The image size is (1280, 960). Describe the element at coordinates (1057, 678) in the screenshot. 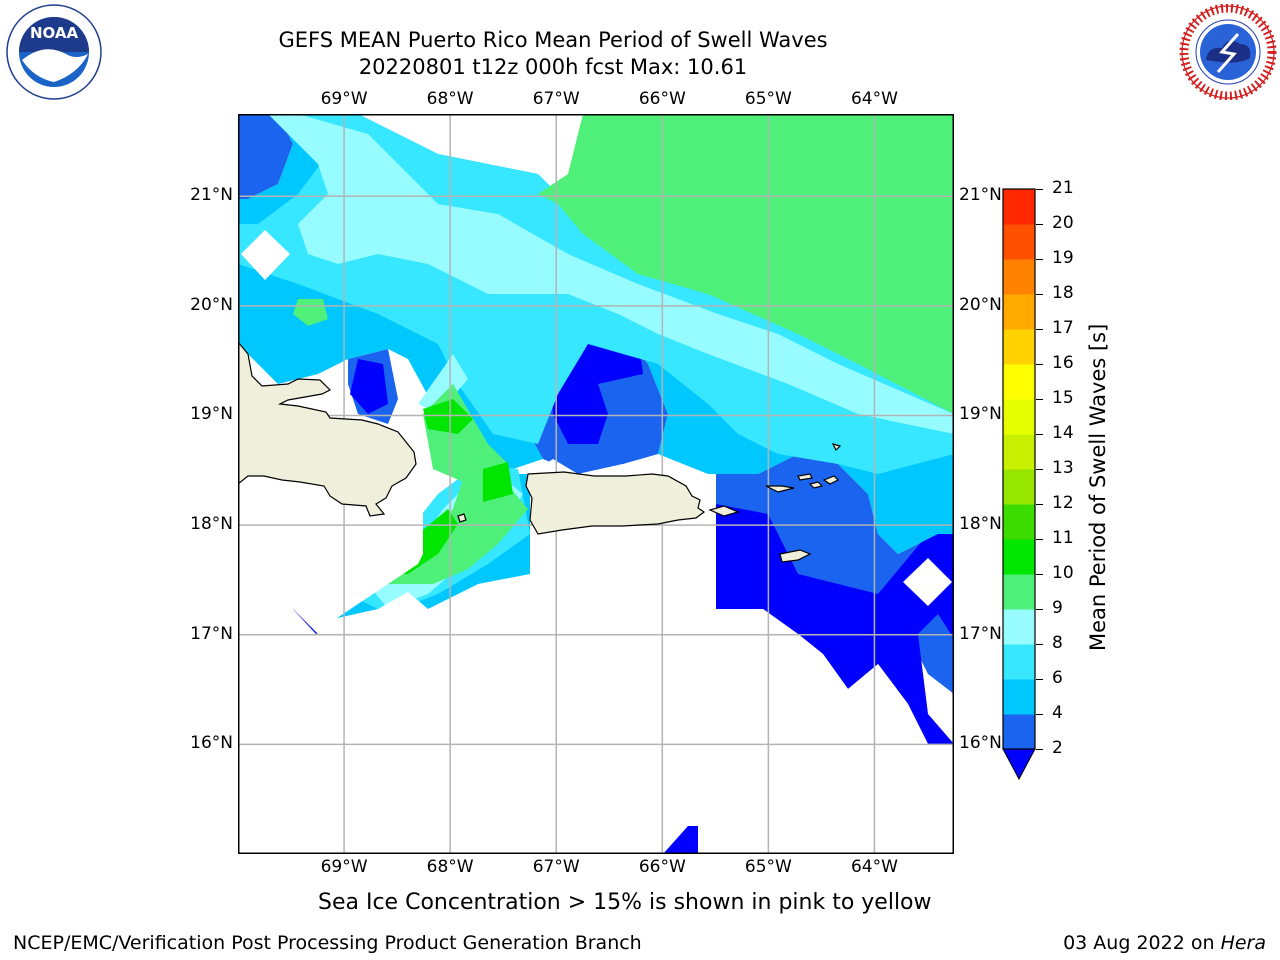

I see `colorbar-tick-label: 6` at that location.